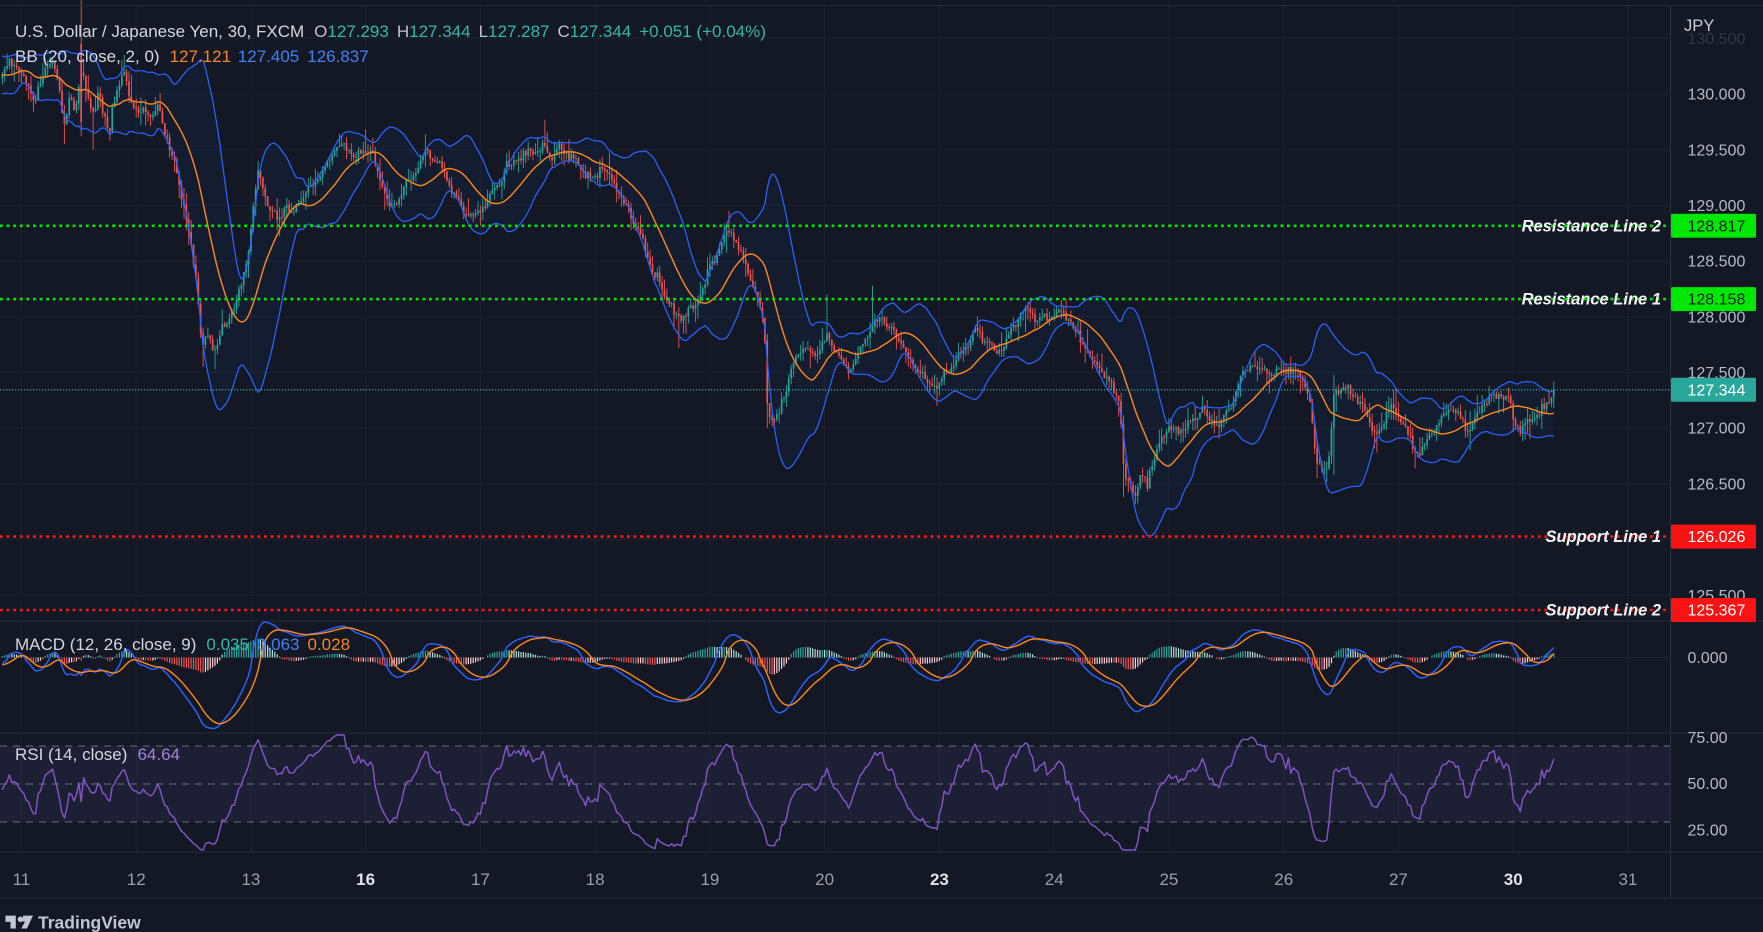 The height and width of the screenshot is (932, 1763). I want to click on svg-text: 18, so click(595, 879).